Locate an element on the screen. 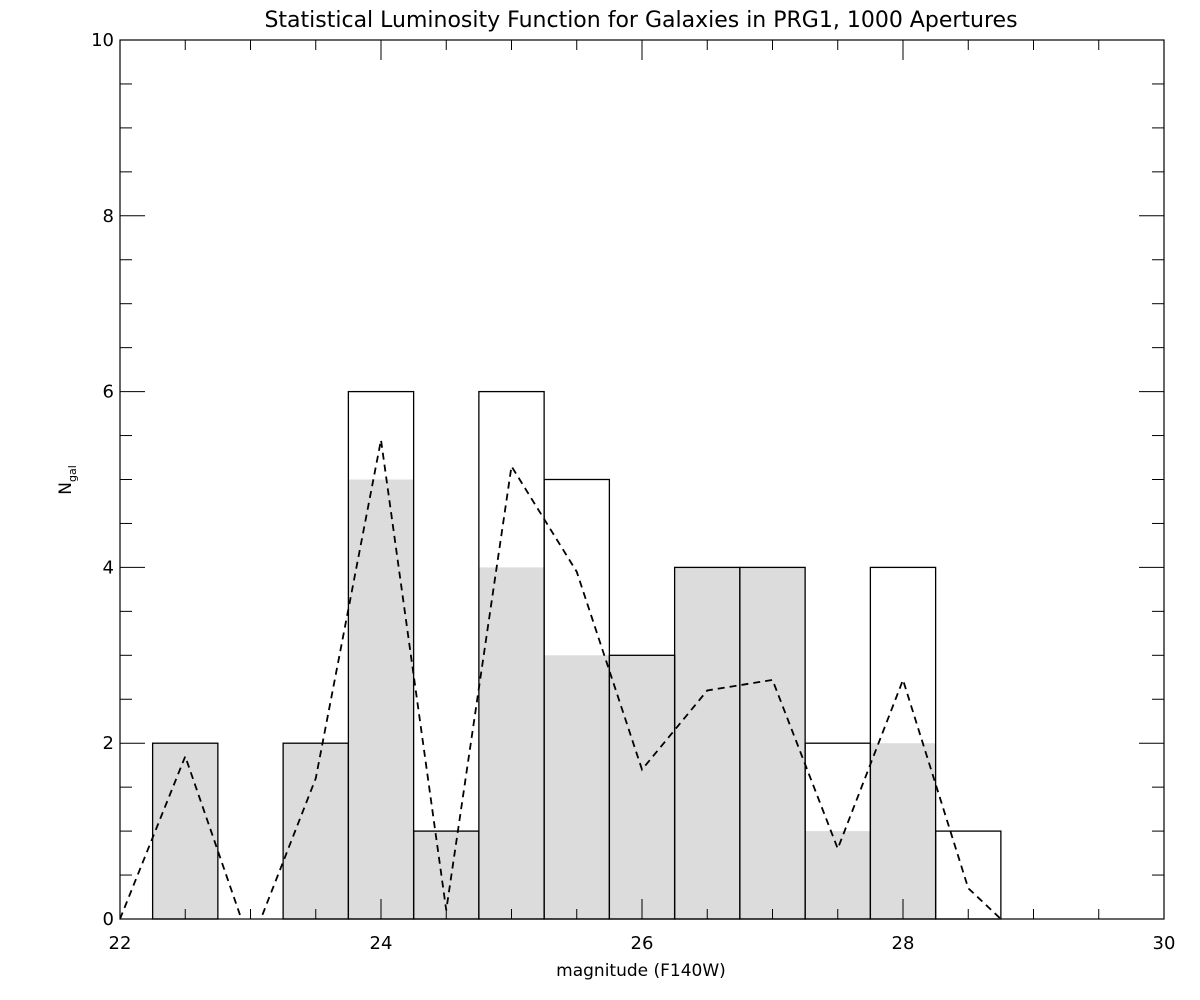 This screenshot has width=1200, height=1000. x-tick-label: 28 is located at coordinates (903, 943).